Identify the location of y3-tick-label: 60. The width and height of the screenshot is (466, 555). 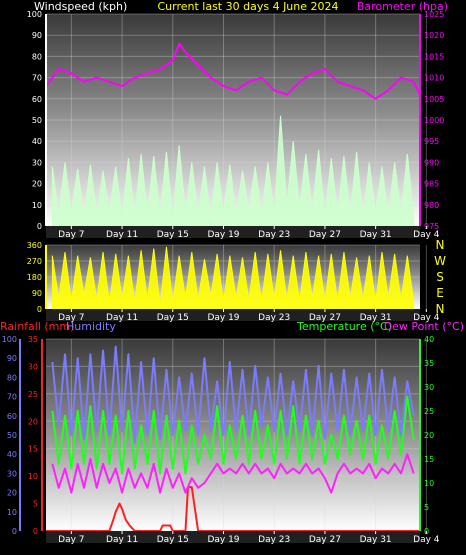
(12, 416).